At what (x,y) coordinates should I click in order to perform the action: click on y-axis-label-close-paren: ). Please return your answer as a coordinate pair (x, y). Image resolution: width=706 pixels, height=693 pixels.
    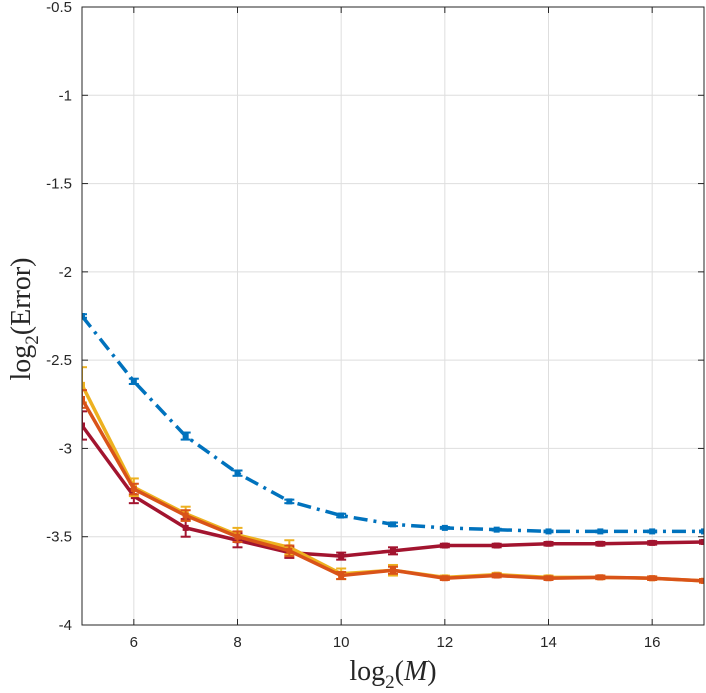
    Looking at the image, I should click on (21, 261).